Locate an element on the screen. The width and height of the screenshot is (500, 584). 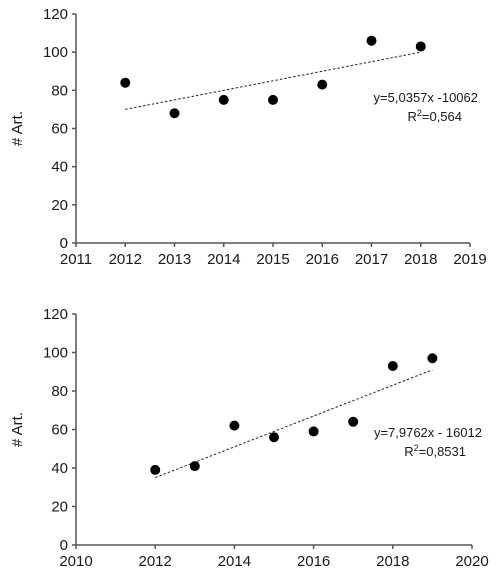
chart2-x-tick-label: 2010 is located at coordinates (75, 561).